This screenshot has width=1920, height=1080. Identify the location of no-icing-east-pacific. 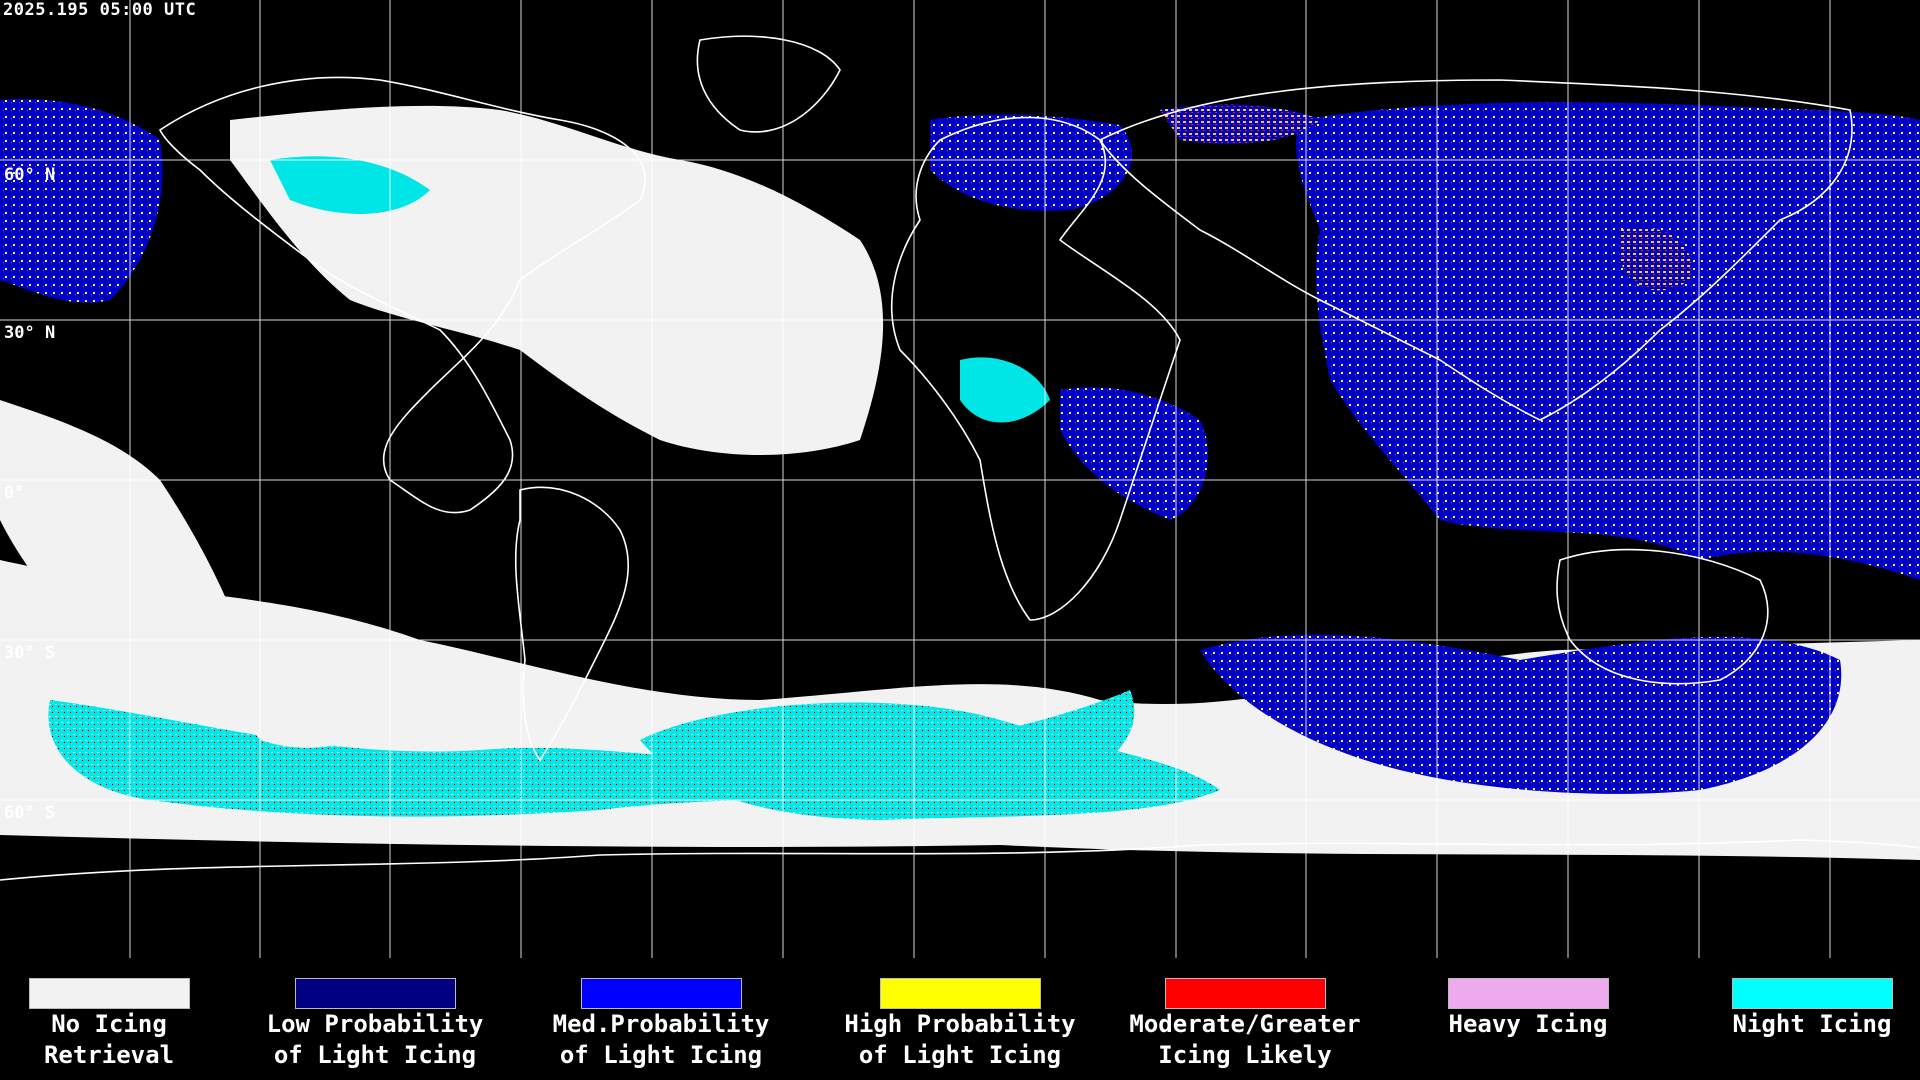
(125, 535).